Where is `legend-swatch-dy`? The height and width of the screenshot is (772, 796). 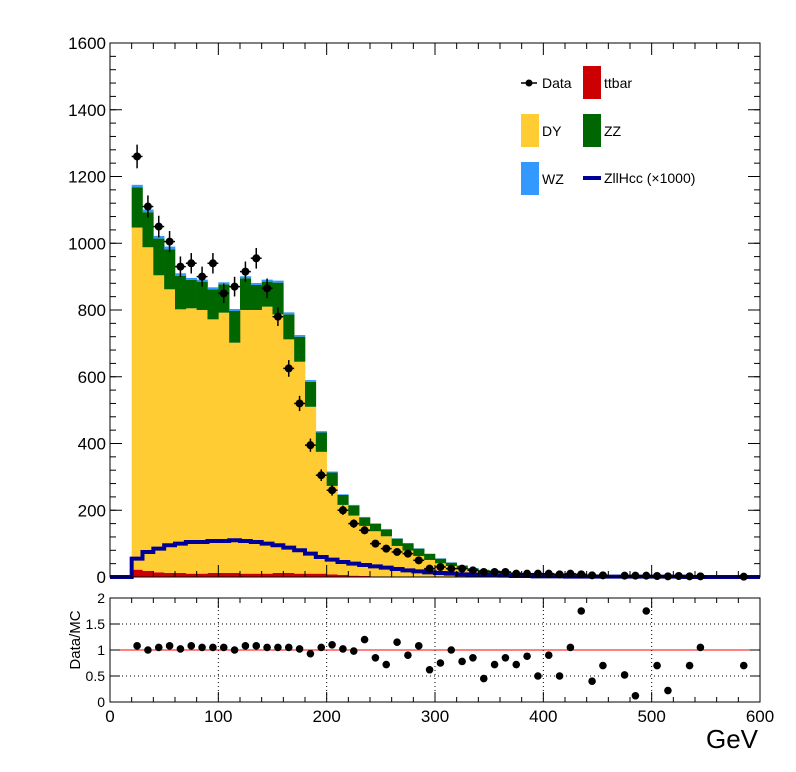 legend-swatch-dy is located at coordinates (530, 130).